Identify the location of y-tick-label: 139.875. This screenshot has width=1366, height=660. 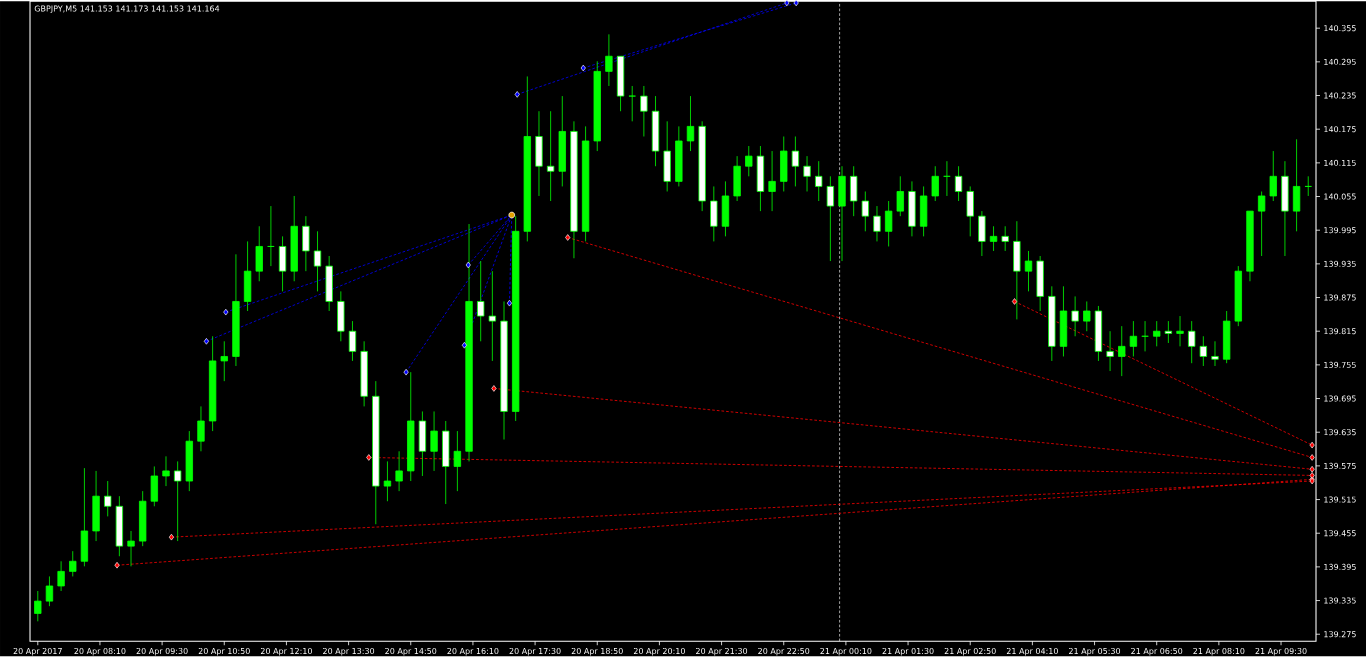
(1340, 297).